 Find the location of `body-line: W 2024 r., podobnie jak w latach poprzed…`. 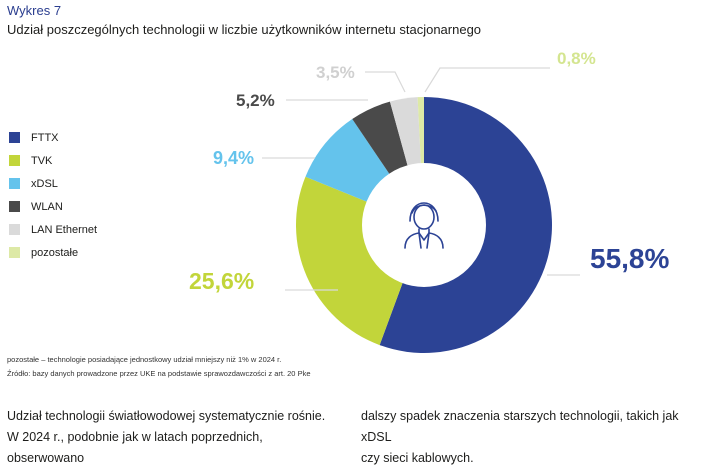

body-line: W 2024 r., podobnie jak w latach poprzed… is located at coordinates (135, 447).